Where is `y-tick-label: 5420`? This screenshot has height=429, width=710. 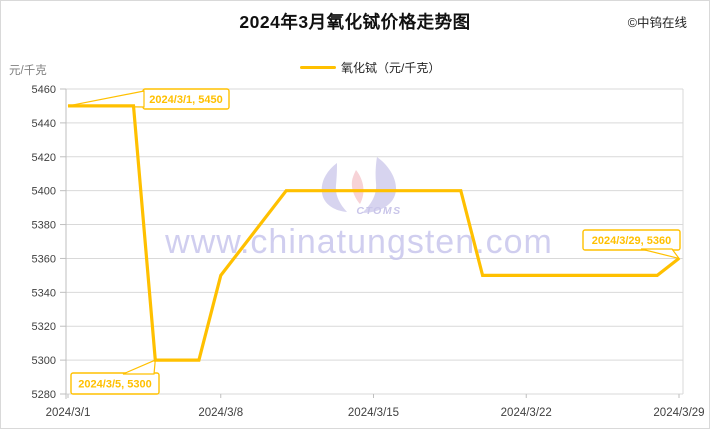
y-tick-label: 5420 is located at coordinates (44, 158).